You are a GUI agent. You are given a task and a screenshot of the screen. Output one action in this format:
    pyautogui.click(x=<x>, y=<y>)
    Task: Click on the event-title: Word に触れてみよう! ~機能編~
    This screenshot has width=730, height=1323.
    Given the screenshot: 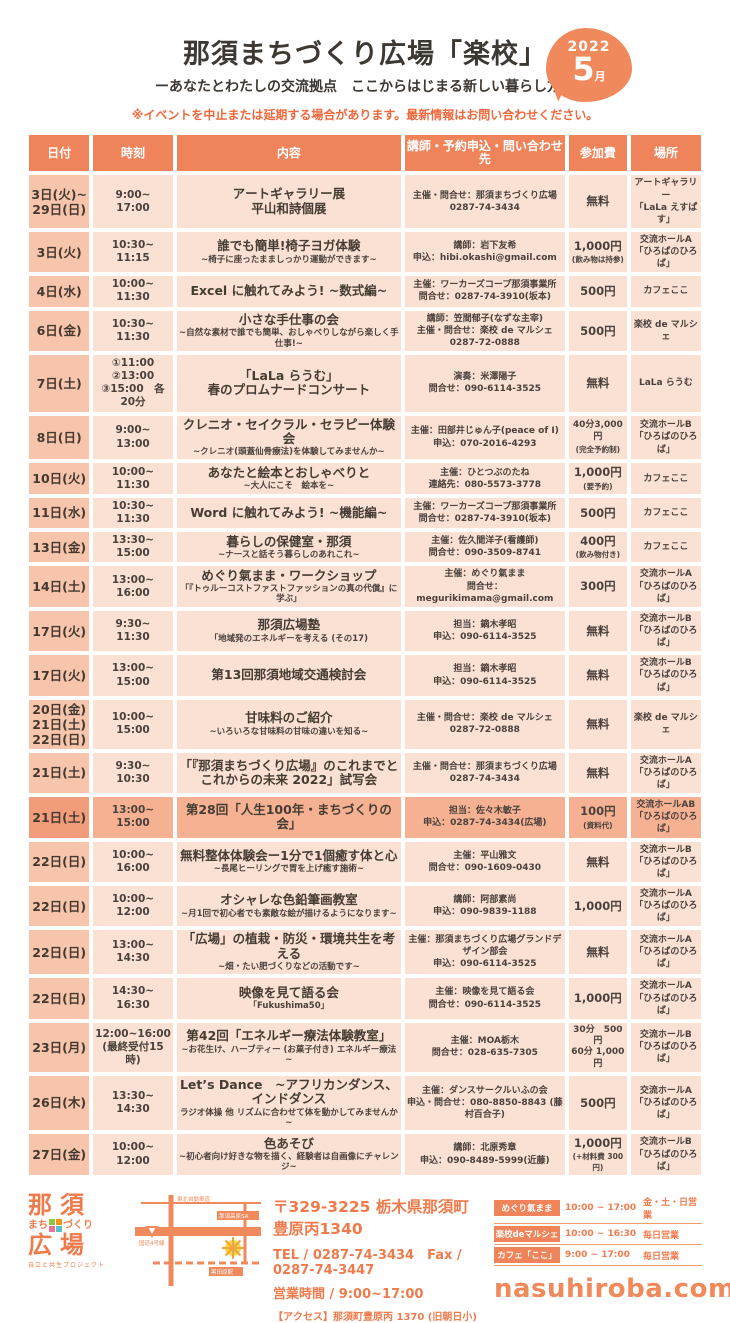 What is the action you would take?
    pyautogui.click(x=289, y=512)
    